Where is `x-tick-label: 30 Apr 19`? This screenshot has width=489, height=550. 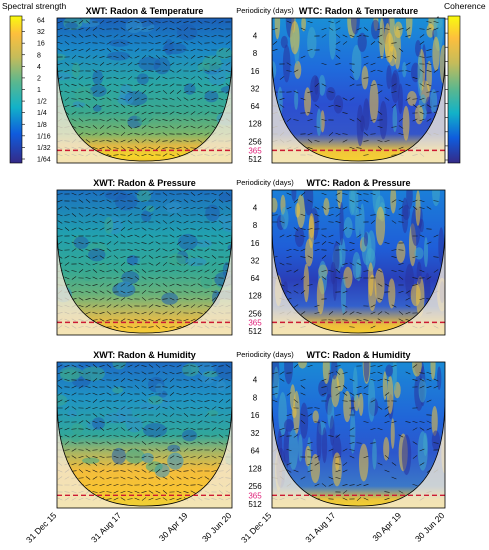
x-tick-label: 30 Apr 19 is located at coordinates (173, 526).